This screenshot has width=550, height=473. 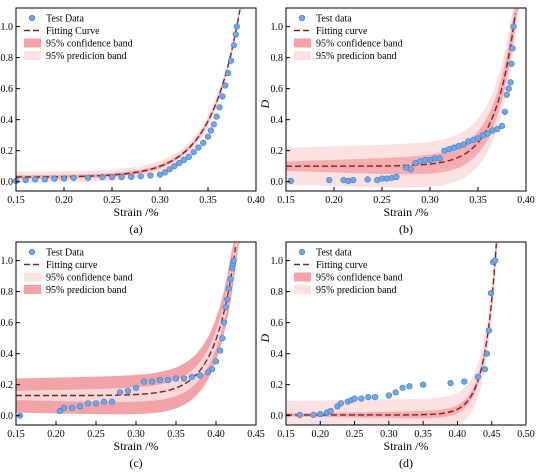 What do you see at coordinates (136, 446) in the screenshot?
I see `x-axis-label-c: Strain /%` at bounding box center [136, 446].